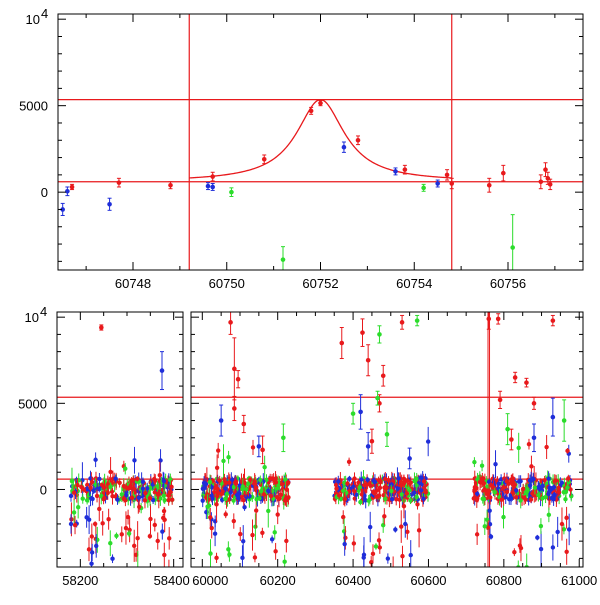  I want to click on top-y-tick-exponent: 4, so click(44, 13).